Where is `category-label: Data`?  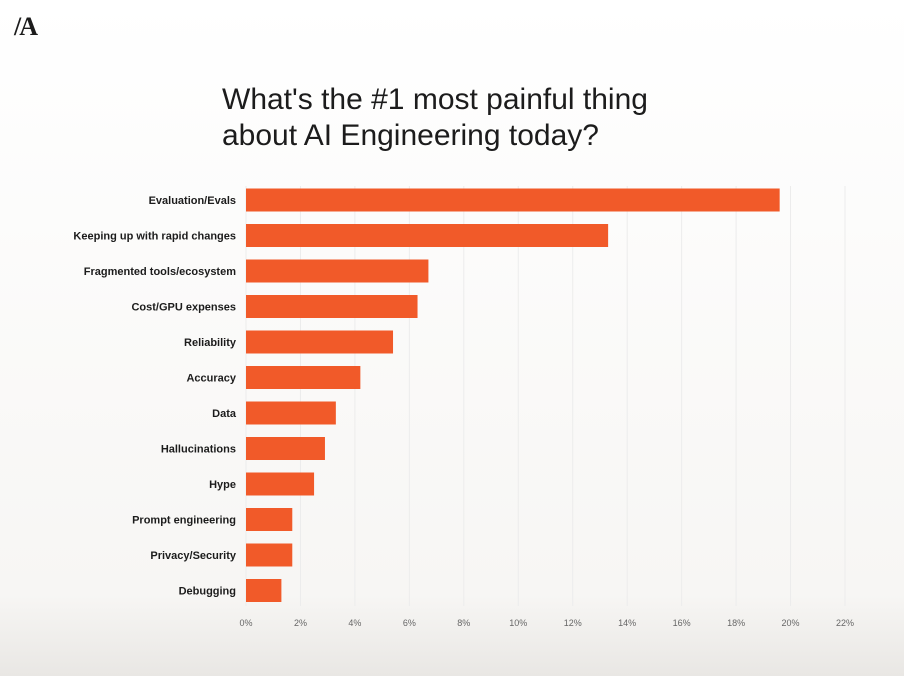 category-label: Data is located at coordinates (224, 414).